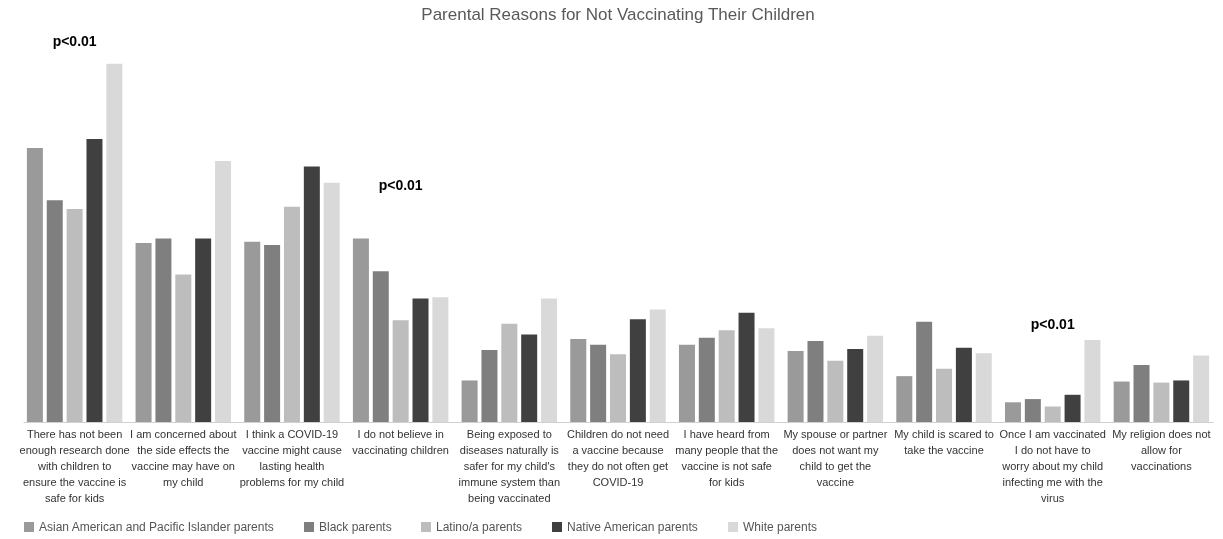  What do you see at coordinates (156, 527) in the screenshot?
I see `legend-label: Asian American and Pacific Islander parents` at bounding box center [156, 527].